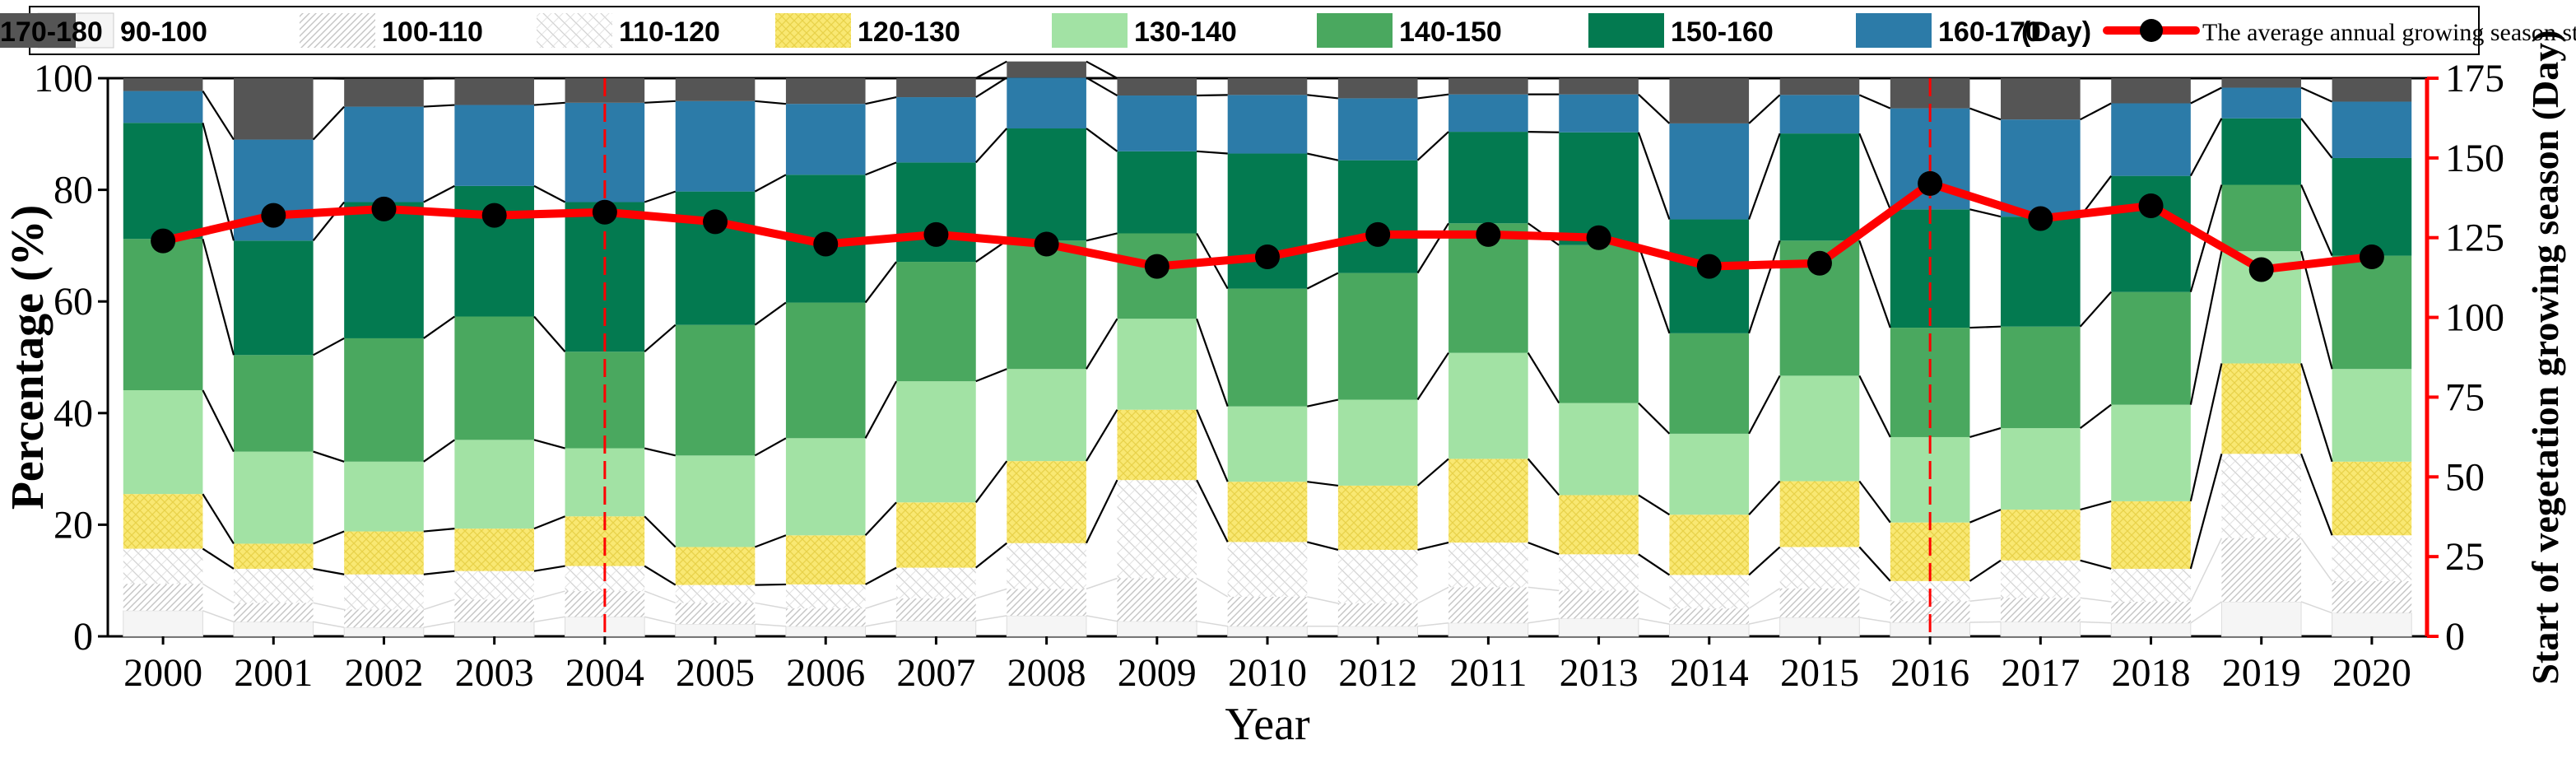 Image resolution: width=2576 pixels, height=759 pixels. Describe the element at coordinates (2474, 158) in the screenshot. I see `y-right-tick-label-150: 150` at that location.